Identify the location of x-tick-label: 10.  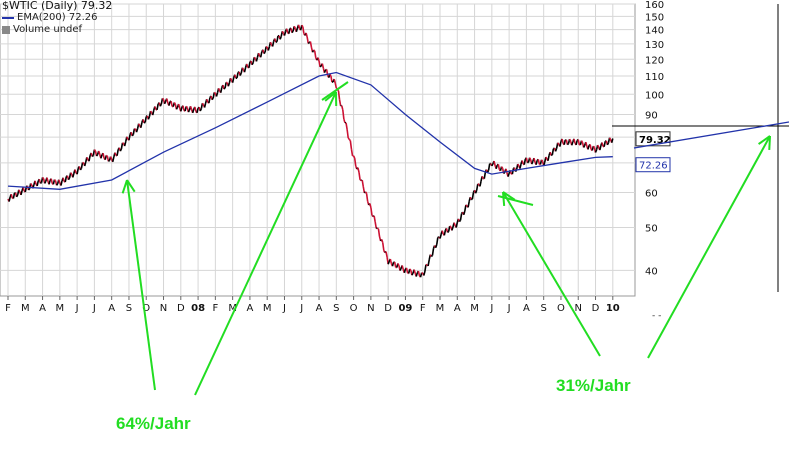
(613, 308).